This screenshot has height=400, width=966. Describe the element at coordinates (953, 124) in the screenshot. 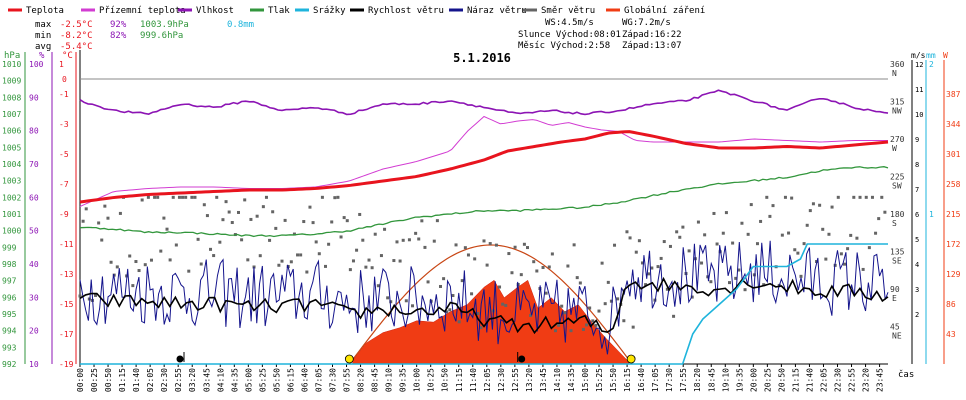

I see `w-tick-1: 344` at that location.